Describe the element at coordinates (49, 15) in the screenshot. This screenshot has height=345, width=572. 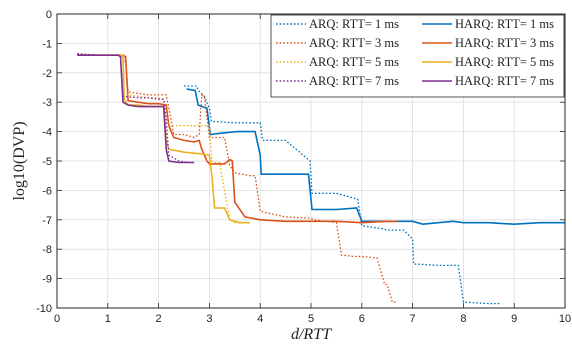
I see `y-tick-label: 0` at that location.